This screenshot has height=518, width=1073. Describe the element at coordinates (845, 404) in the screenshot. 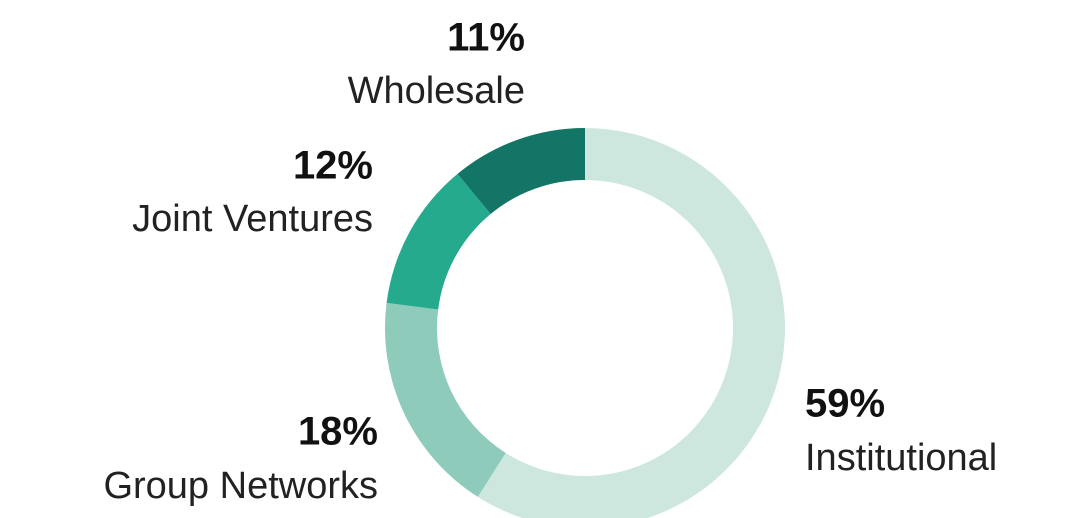

I see `value-label: 59%` at that location.